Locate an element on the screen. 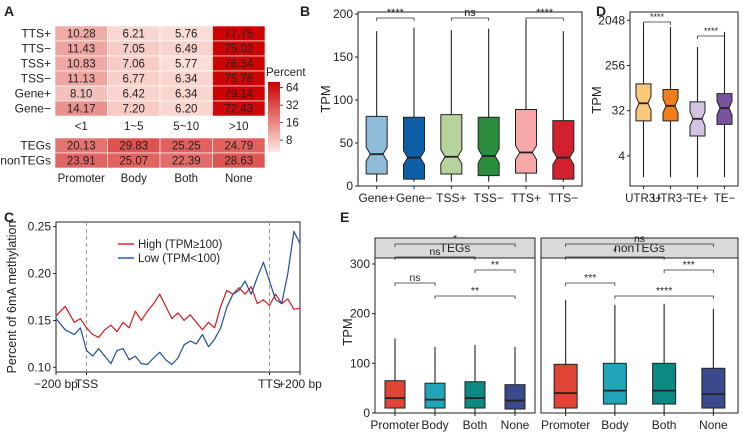 Image resolution: width=743 pixels, height=445 pixels. y-tick-label: 0.15 is located at coordinates (40, 320).